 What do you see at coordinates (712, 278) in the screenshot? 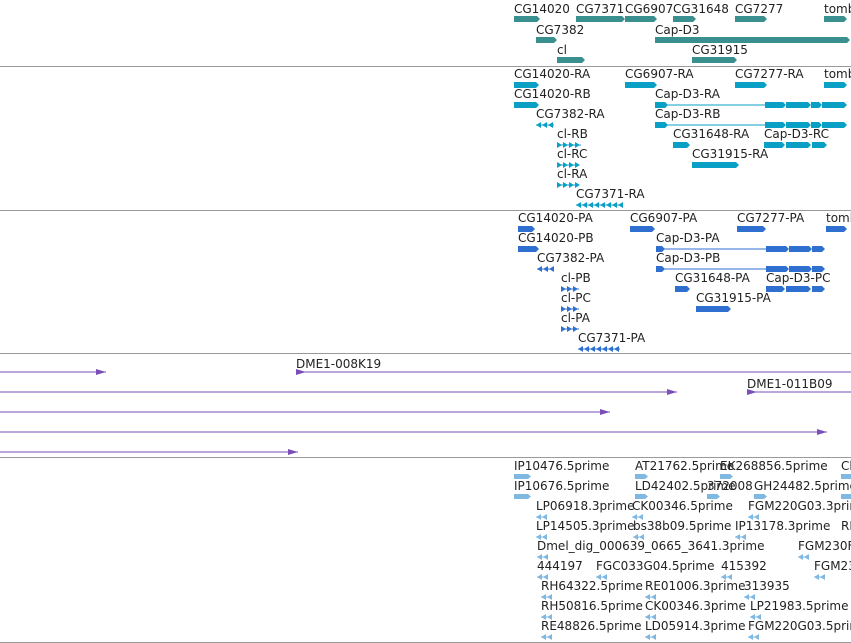
I see `feature-label-cg31648-pa: CG31648-PA` at bounding box center [712, 278].